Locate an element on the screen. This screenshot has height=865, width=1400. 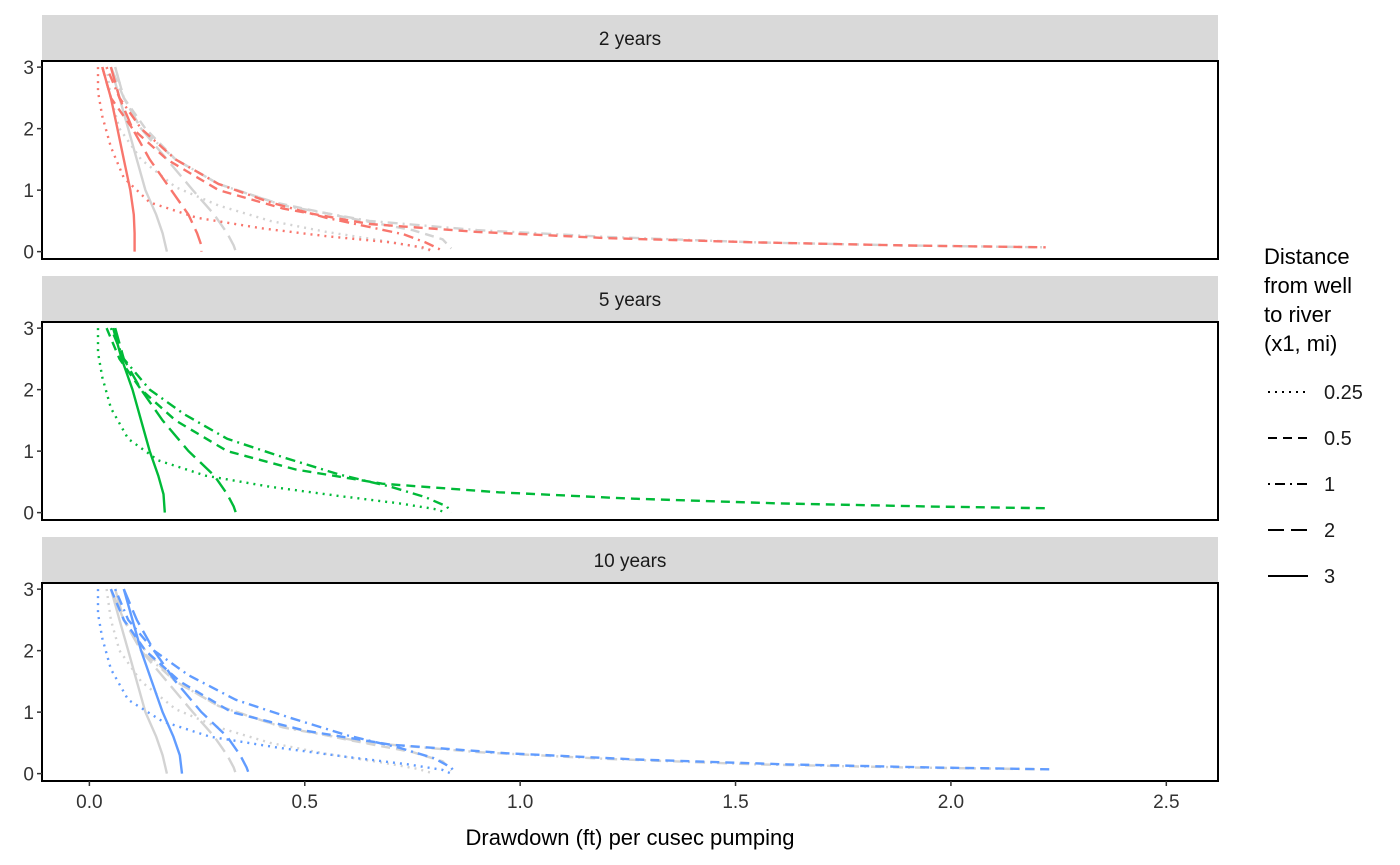
x-tick-label-1.0: 1.0 is located at coordinates (520, 802).